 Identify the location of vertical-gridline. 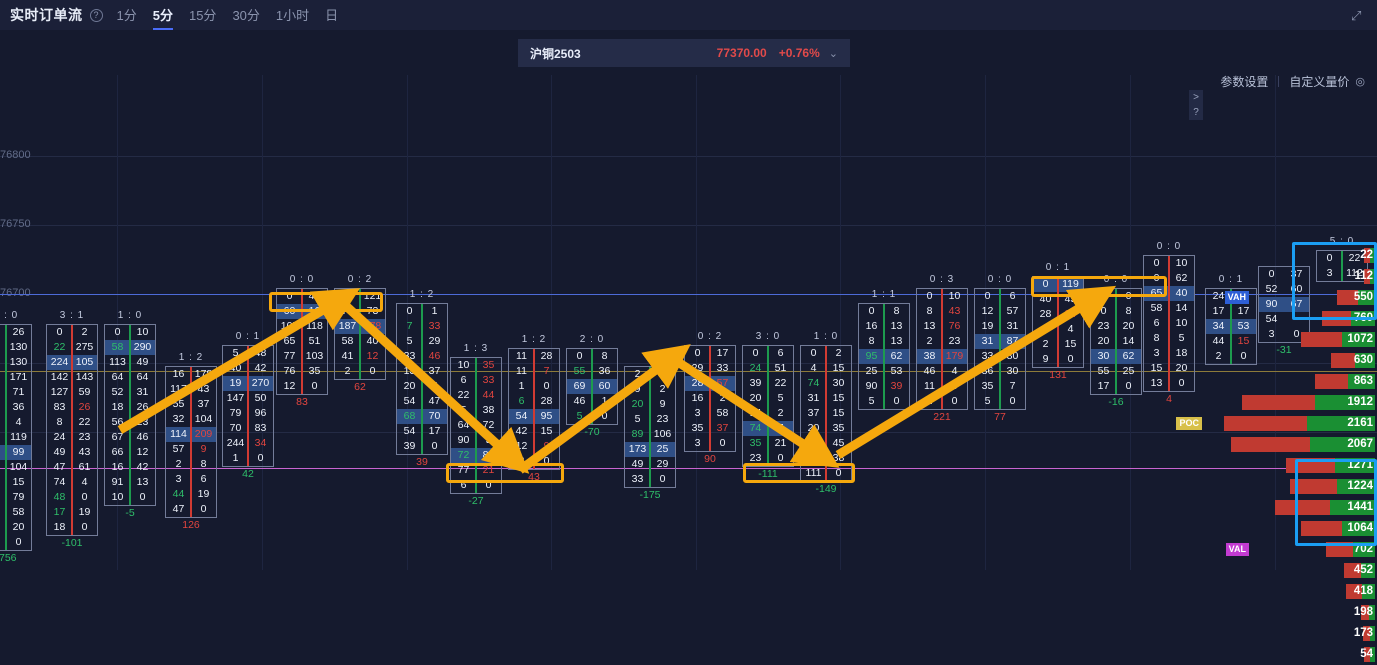
(117, 322).